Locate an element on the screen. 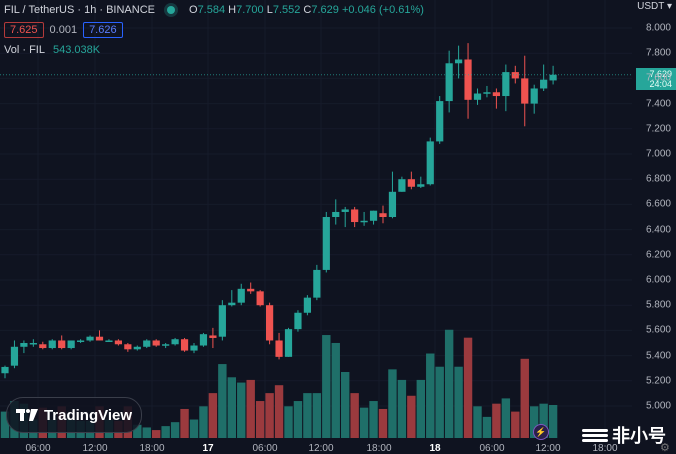  price-tick-label: 5.800 is located at coordinates (658, 305).